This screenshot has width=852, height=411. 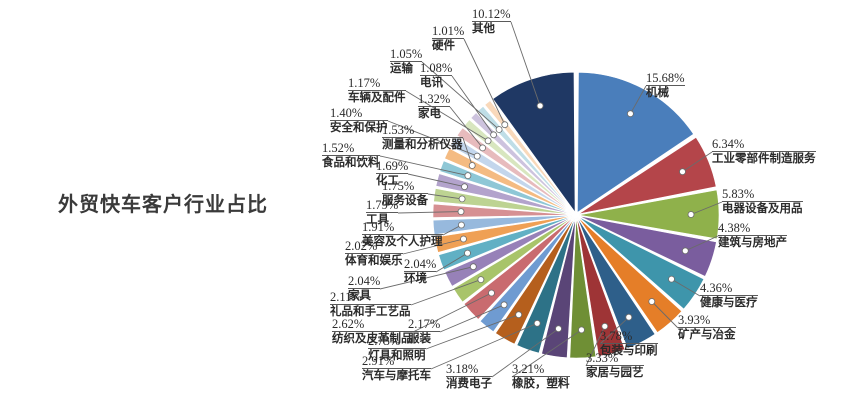 I want to click on pie-slice-name: 车辆及配件, so click(x=377, y=98).